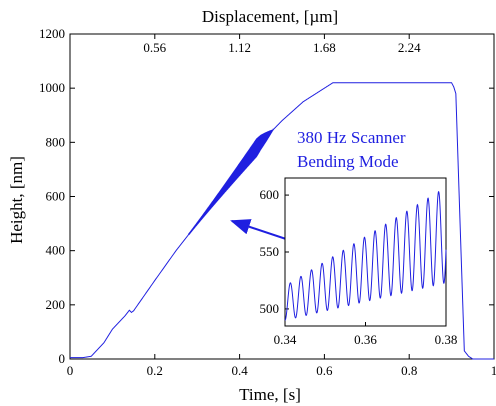  What do you see at coordinates (365, 339) in the screenshot?
I see `inset-x-tick-label: 0.36` at bounding box center [365, 339].